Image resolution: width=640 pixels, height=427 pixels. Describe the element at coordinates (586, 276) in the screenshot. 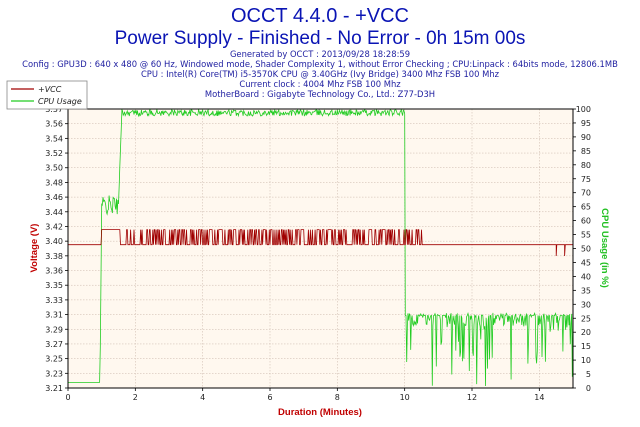

I see `y-right-tick-label: 40` at that location.